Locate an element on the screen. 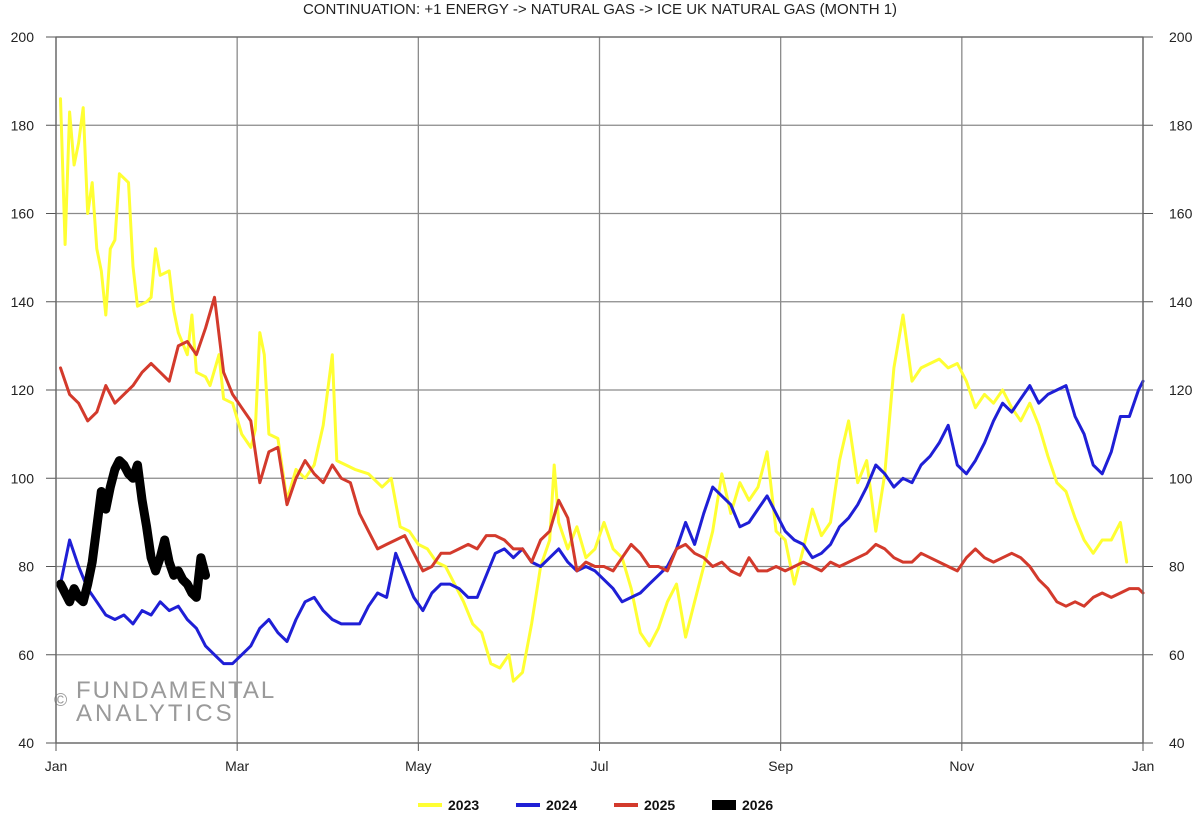  legend-label-2025: 2025 is located at coordinates (659, 805).